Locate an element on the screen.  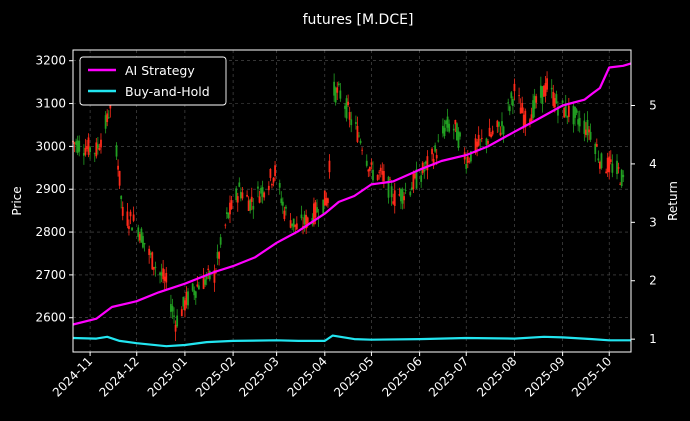
legend: AI Strategy Buy-and-Hold is located at coordinates (153, 81).